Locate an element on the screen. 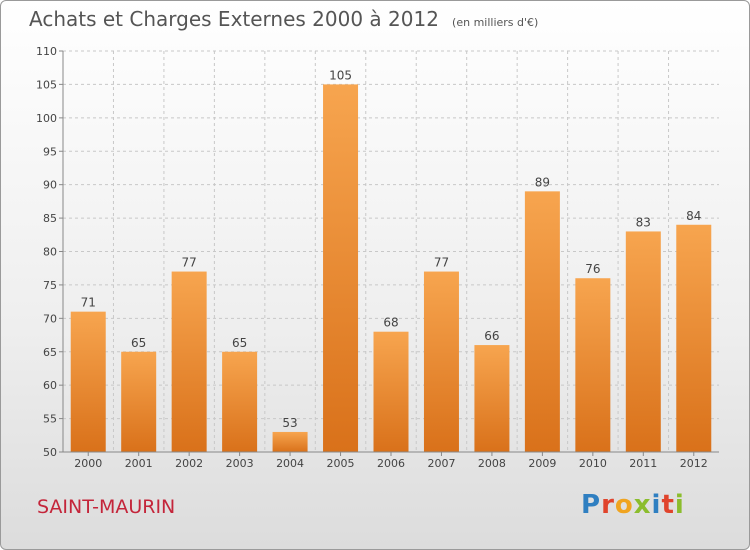  y-tick-label: 100 is located at coordinates (46, 118).